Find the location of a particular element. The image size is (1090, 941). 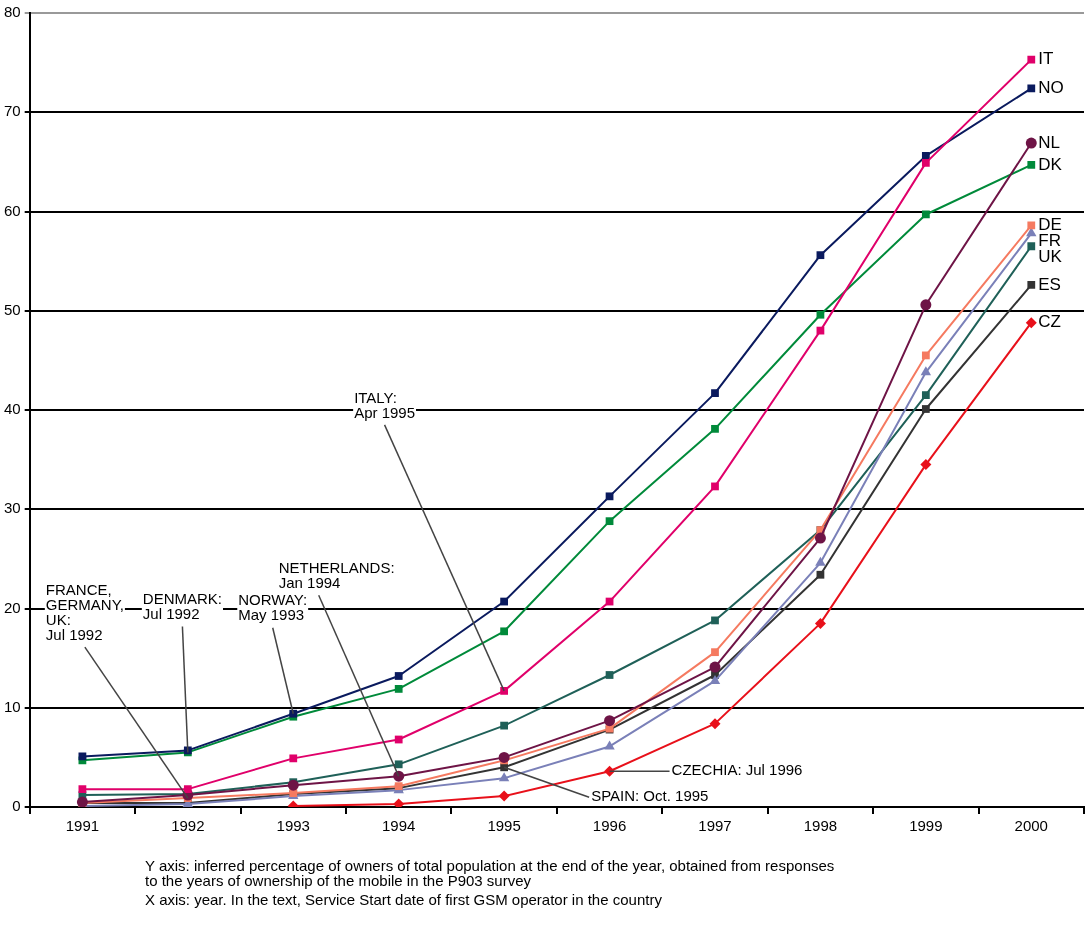

y-tick-label: 50 is located at coordinates (12, 309).